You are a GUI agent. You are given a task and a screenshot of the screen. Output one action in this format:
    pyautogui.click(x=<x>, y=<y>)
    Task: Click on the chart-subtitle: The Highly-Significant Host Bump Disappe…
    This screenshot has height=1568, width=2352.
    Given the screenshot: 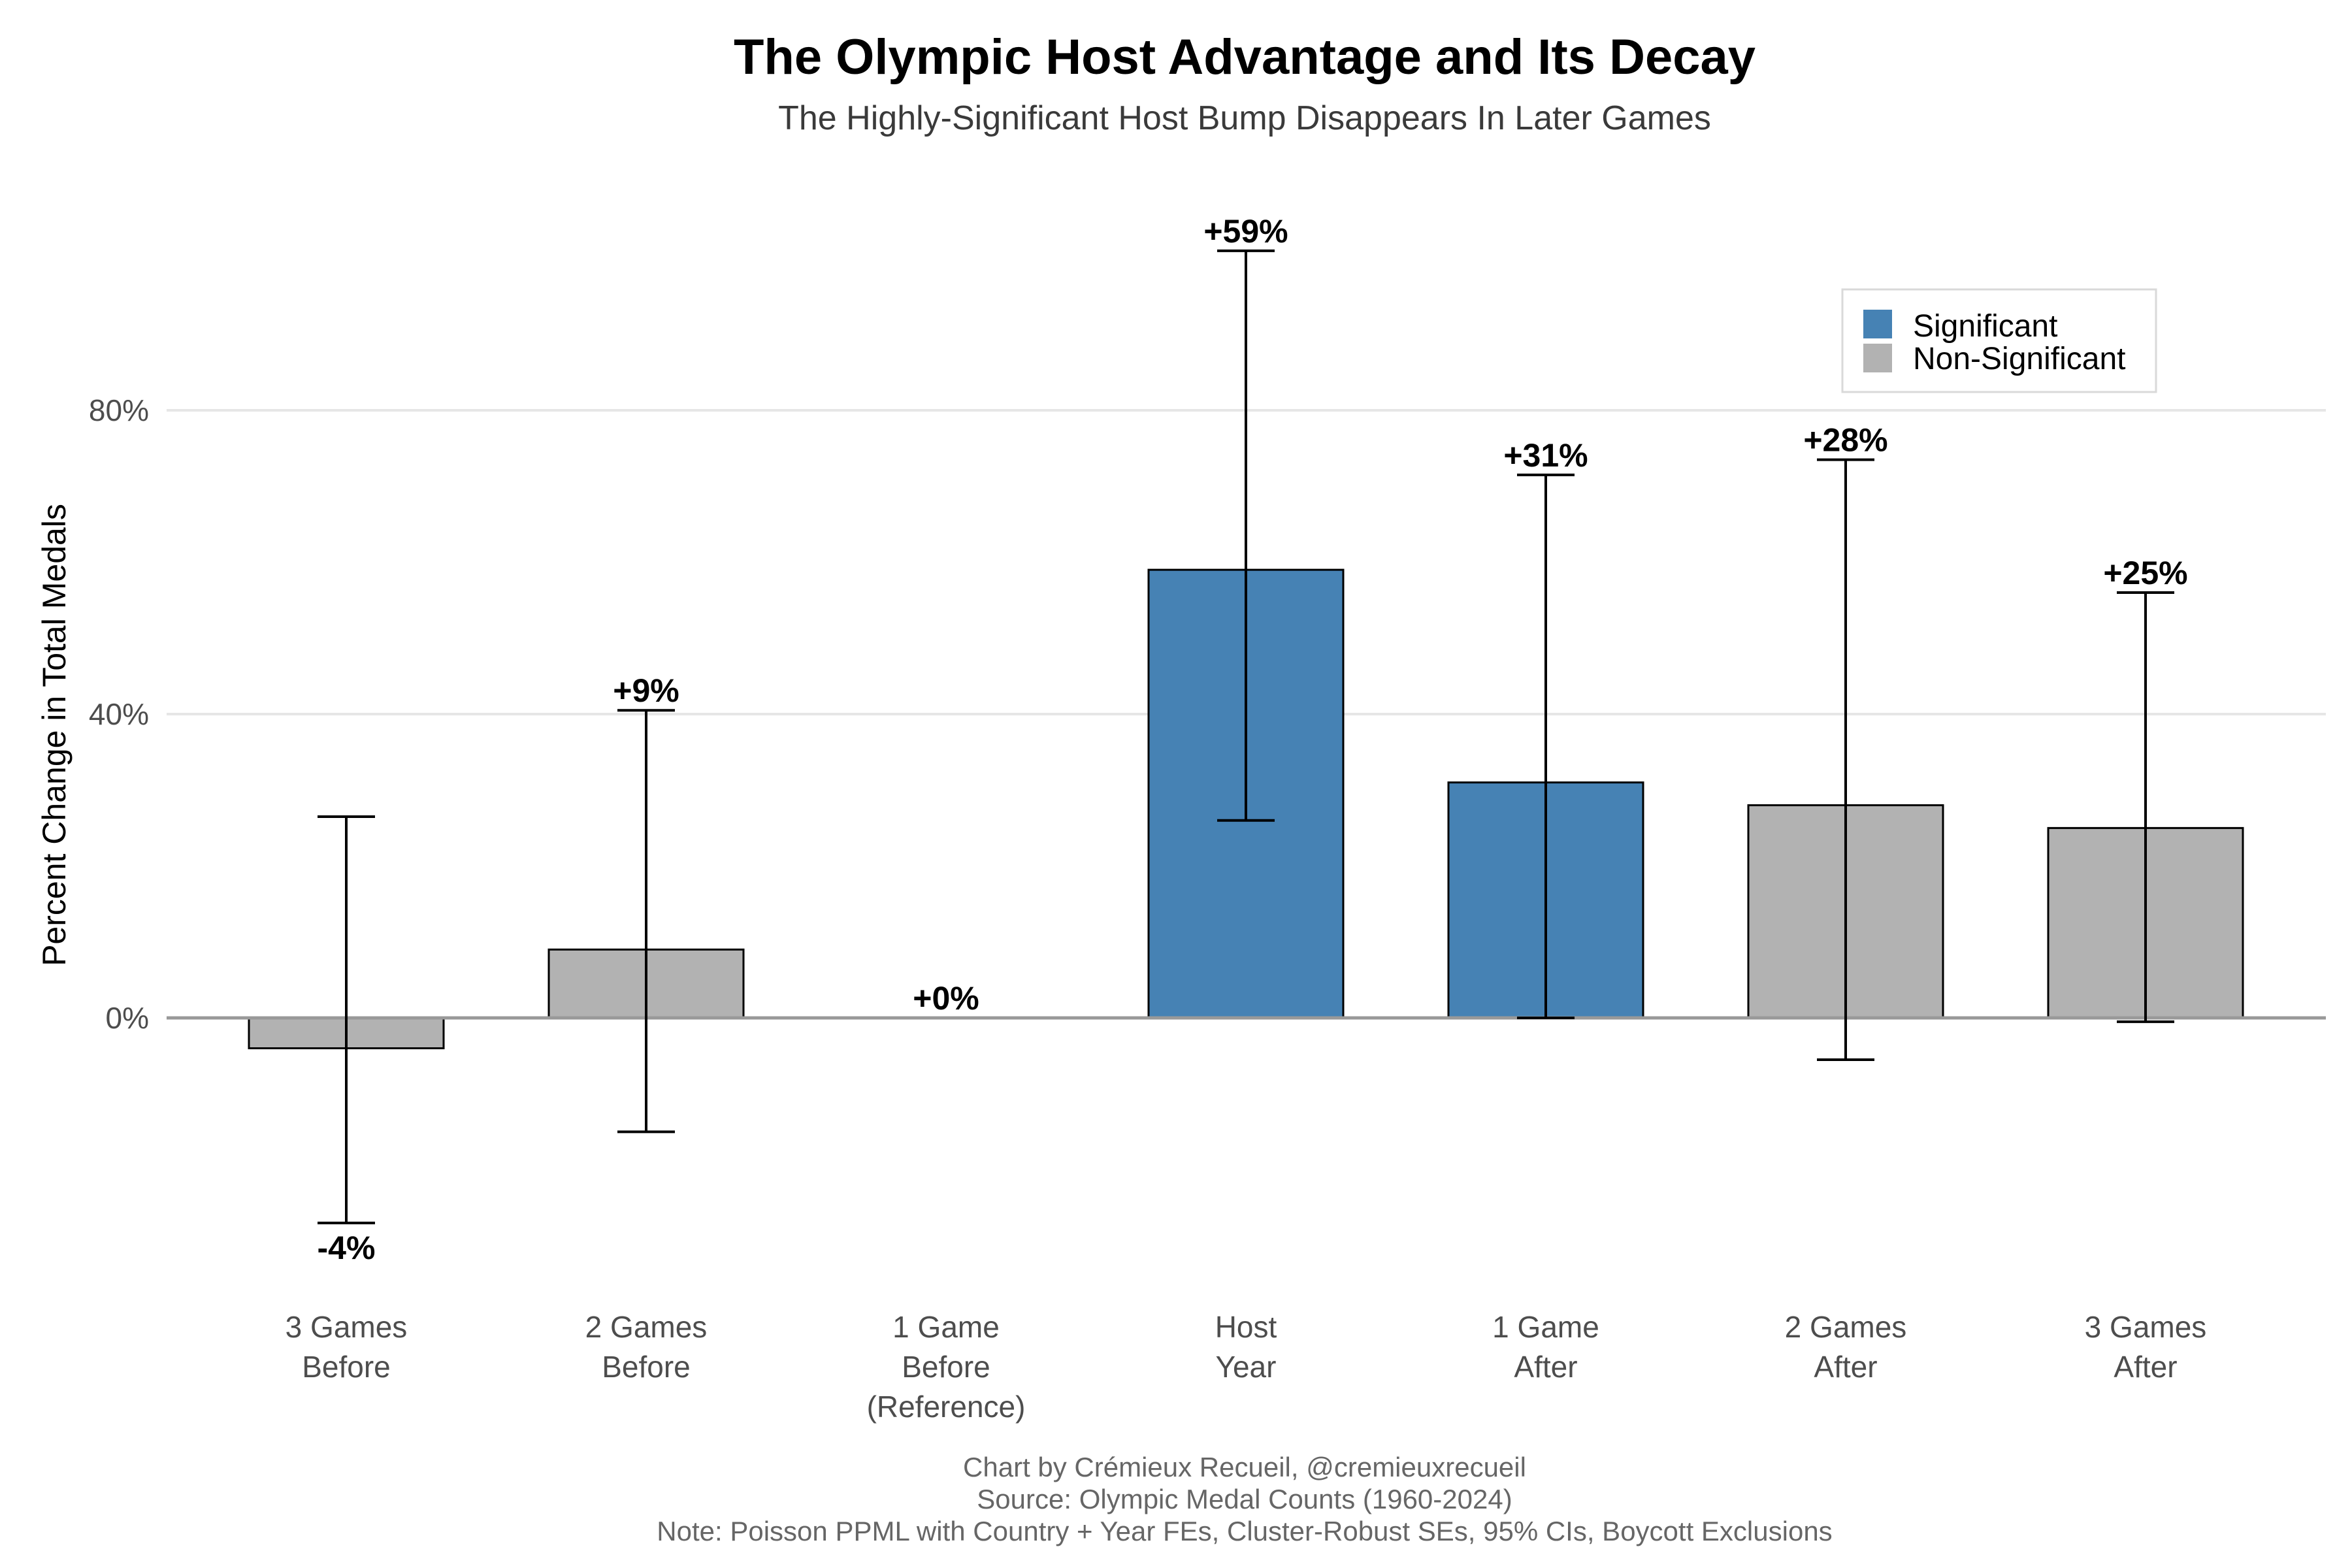 What is the action you would take?
    pyautogui.click(x=1244, y=118)
    